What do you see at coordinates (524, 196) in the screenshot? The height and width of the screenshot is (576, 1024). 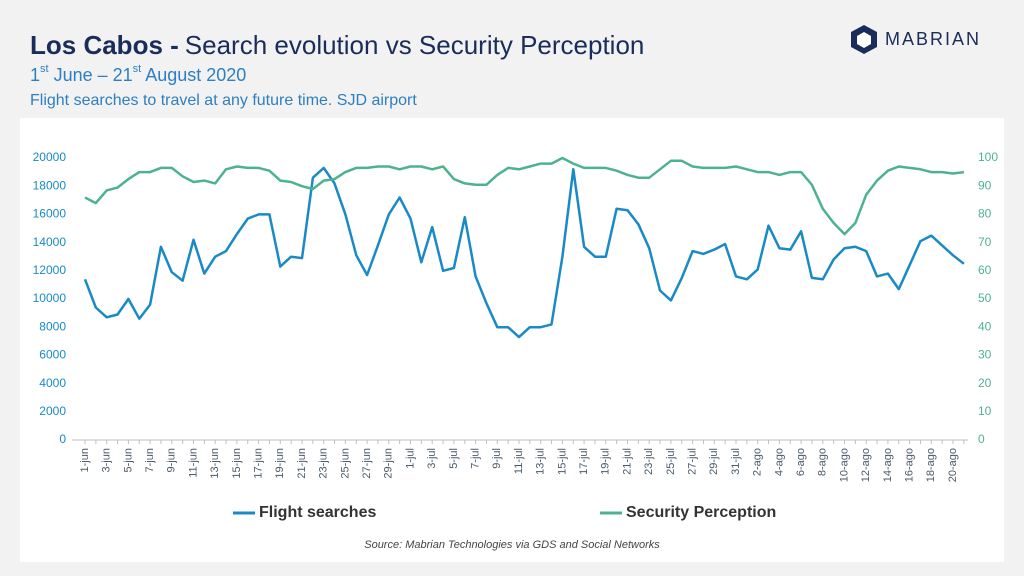 I see `series-line` at bounding box center [524, 196].